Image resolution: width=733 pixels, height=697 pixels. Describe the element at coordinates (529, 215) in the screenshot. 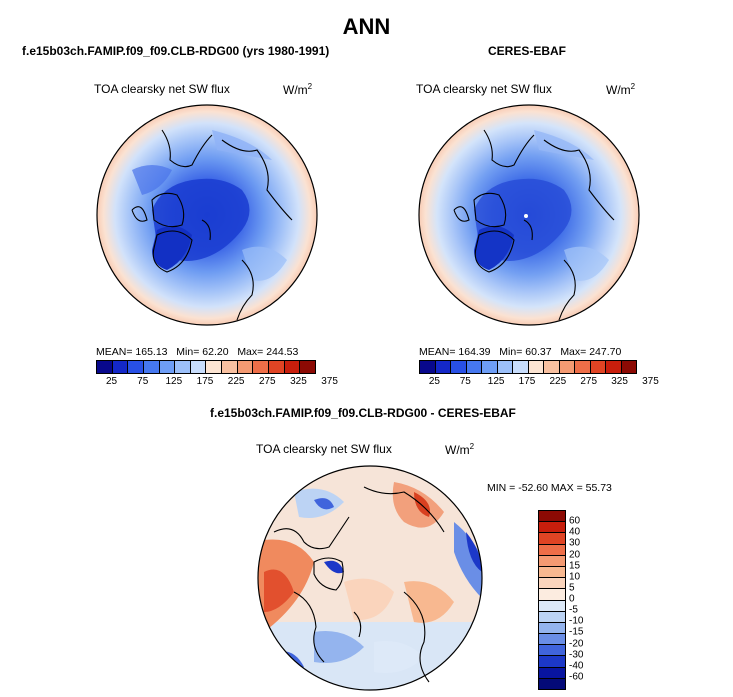

I see `panel-2-polar-map` at that location.